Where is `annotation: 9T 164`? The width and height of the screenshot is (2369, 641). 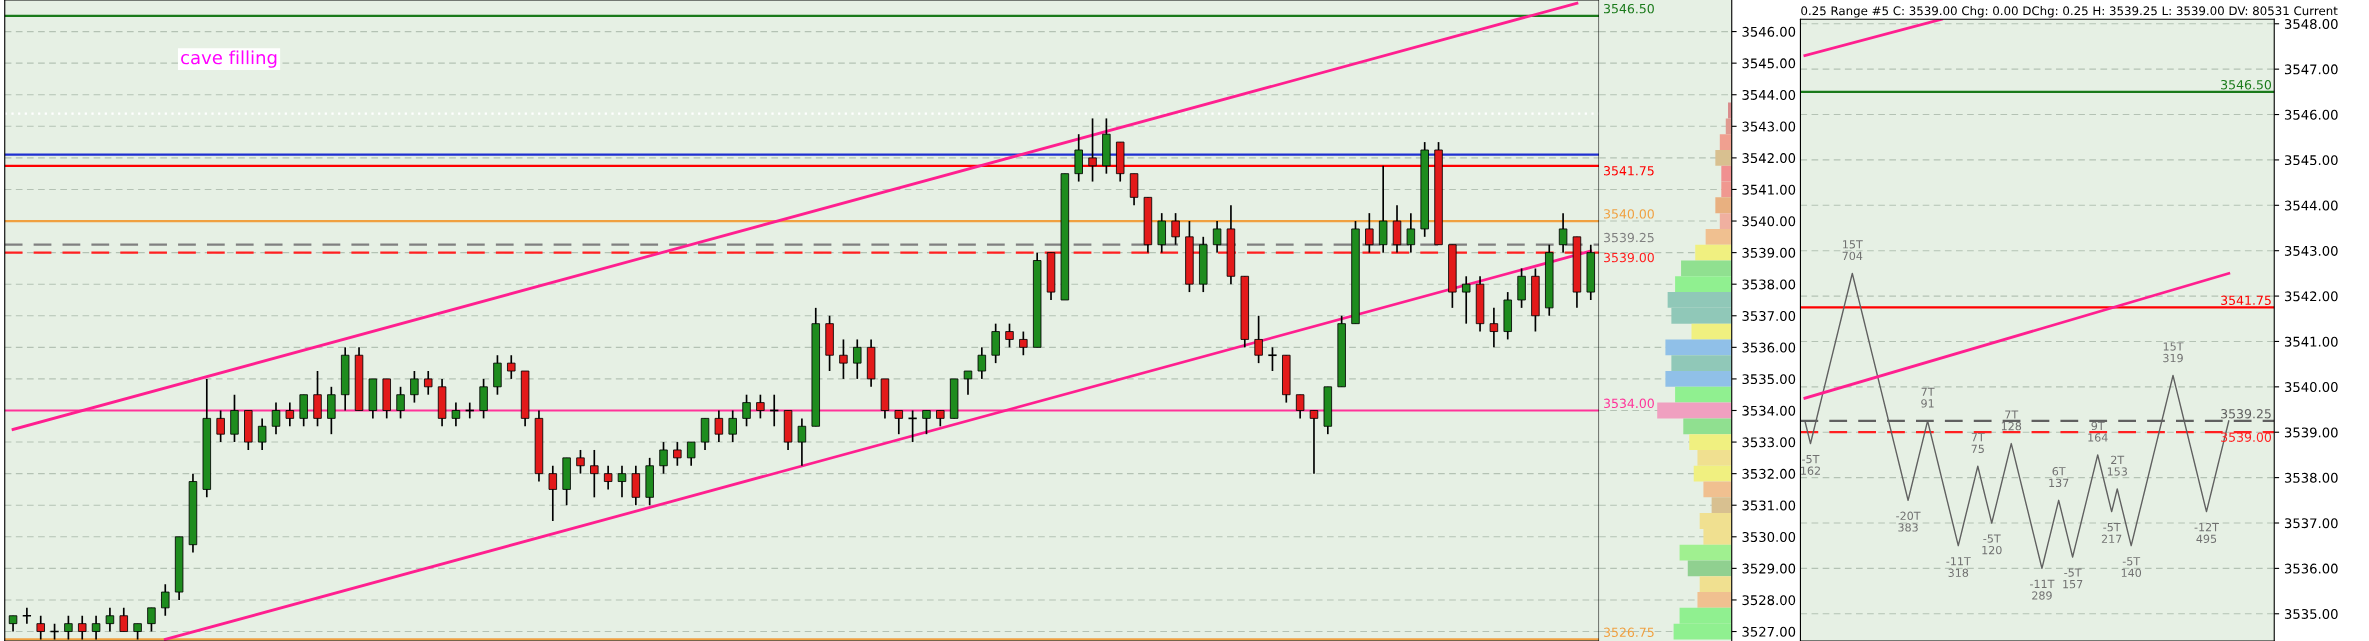 annotation: 9T 164 is located at coordinates (2098, 431).